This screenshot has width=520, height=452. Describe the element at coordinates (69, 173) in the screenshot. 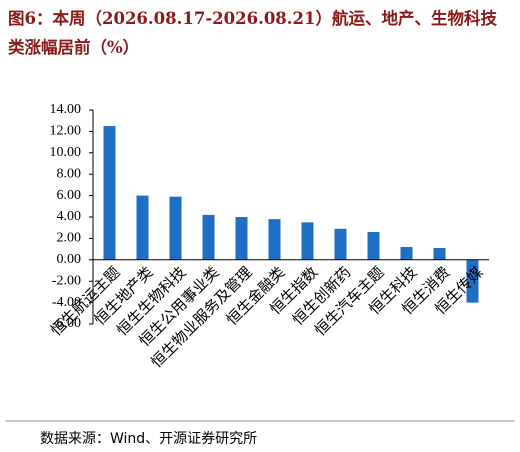

I see `y-tick-label: 8.00` at that location.